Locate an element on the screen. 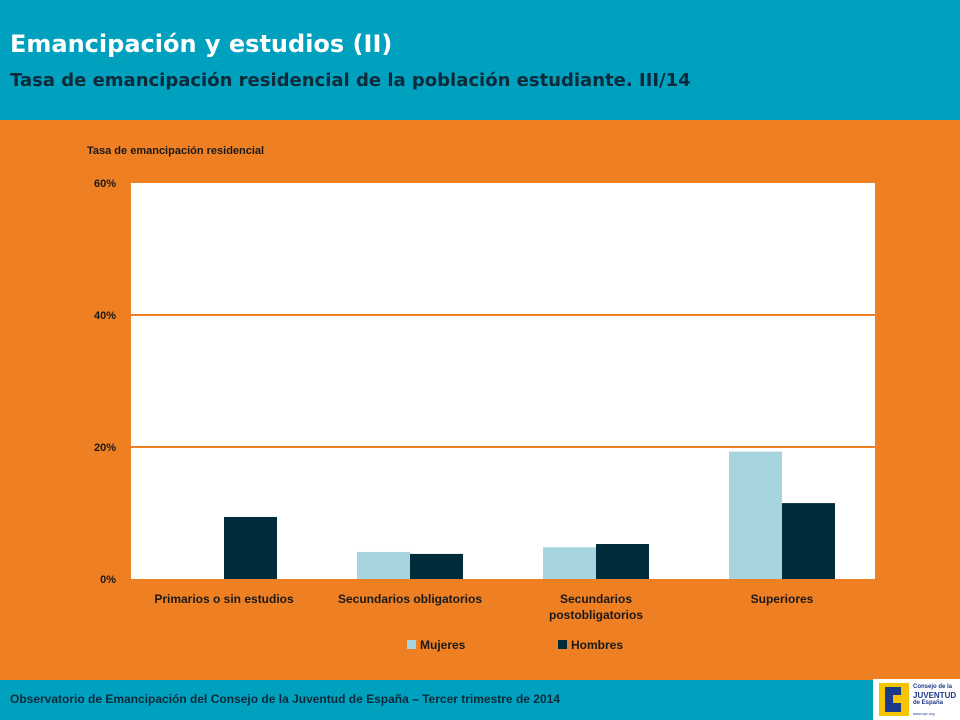 The width and height of the screenshot is (960, 720). x-tick-label: postobligatorios is located at coordinates (596, 615).